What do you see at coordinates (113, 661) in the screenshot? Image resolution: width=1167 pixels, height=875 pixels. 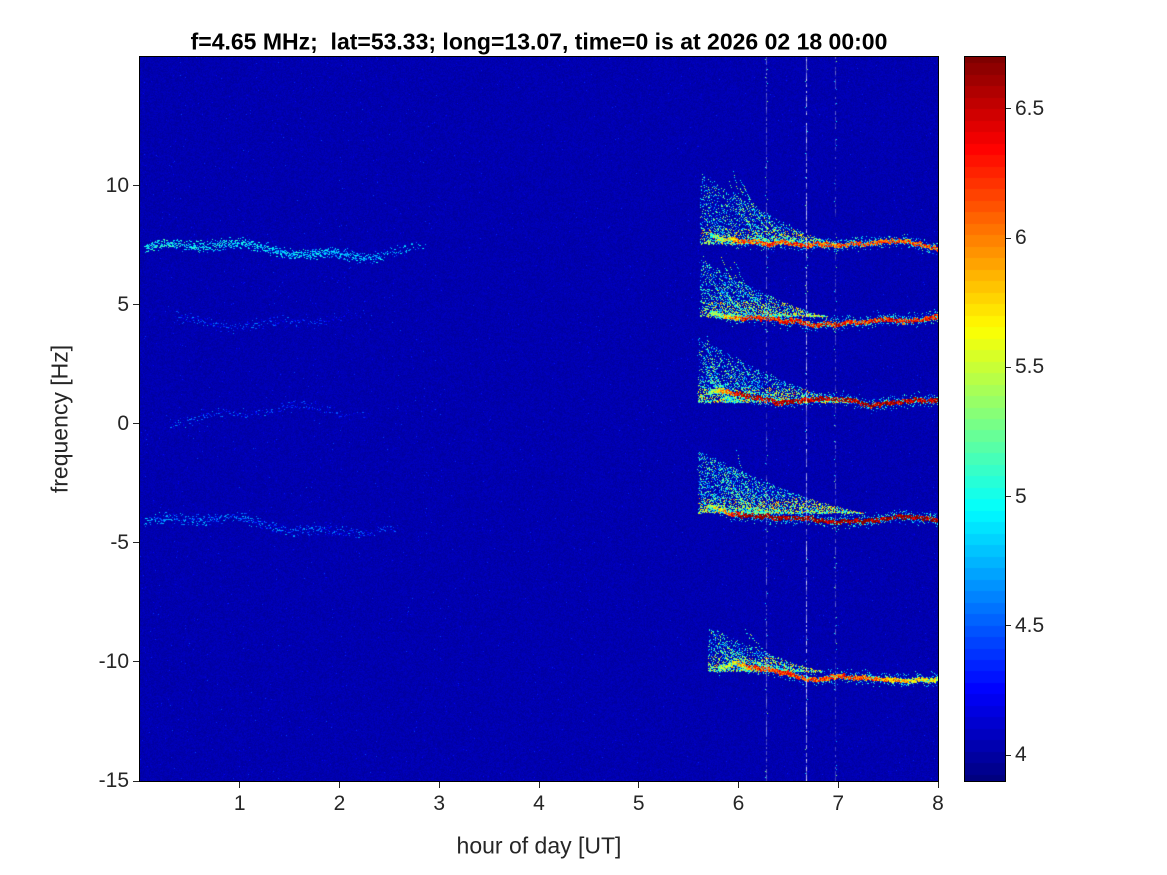 I see `y-tick-label: -10` at bounding box center [113, 661].